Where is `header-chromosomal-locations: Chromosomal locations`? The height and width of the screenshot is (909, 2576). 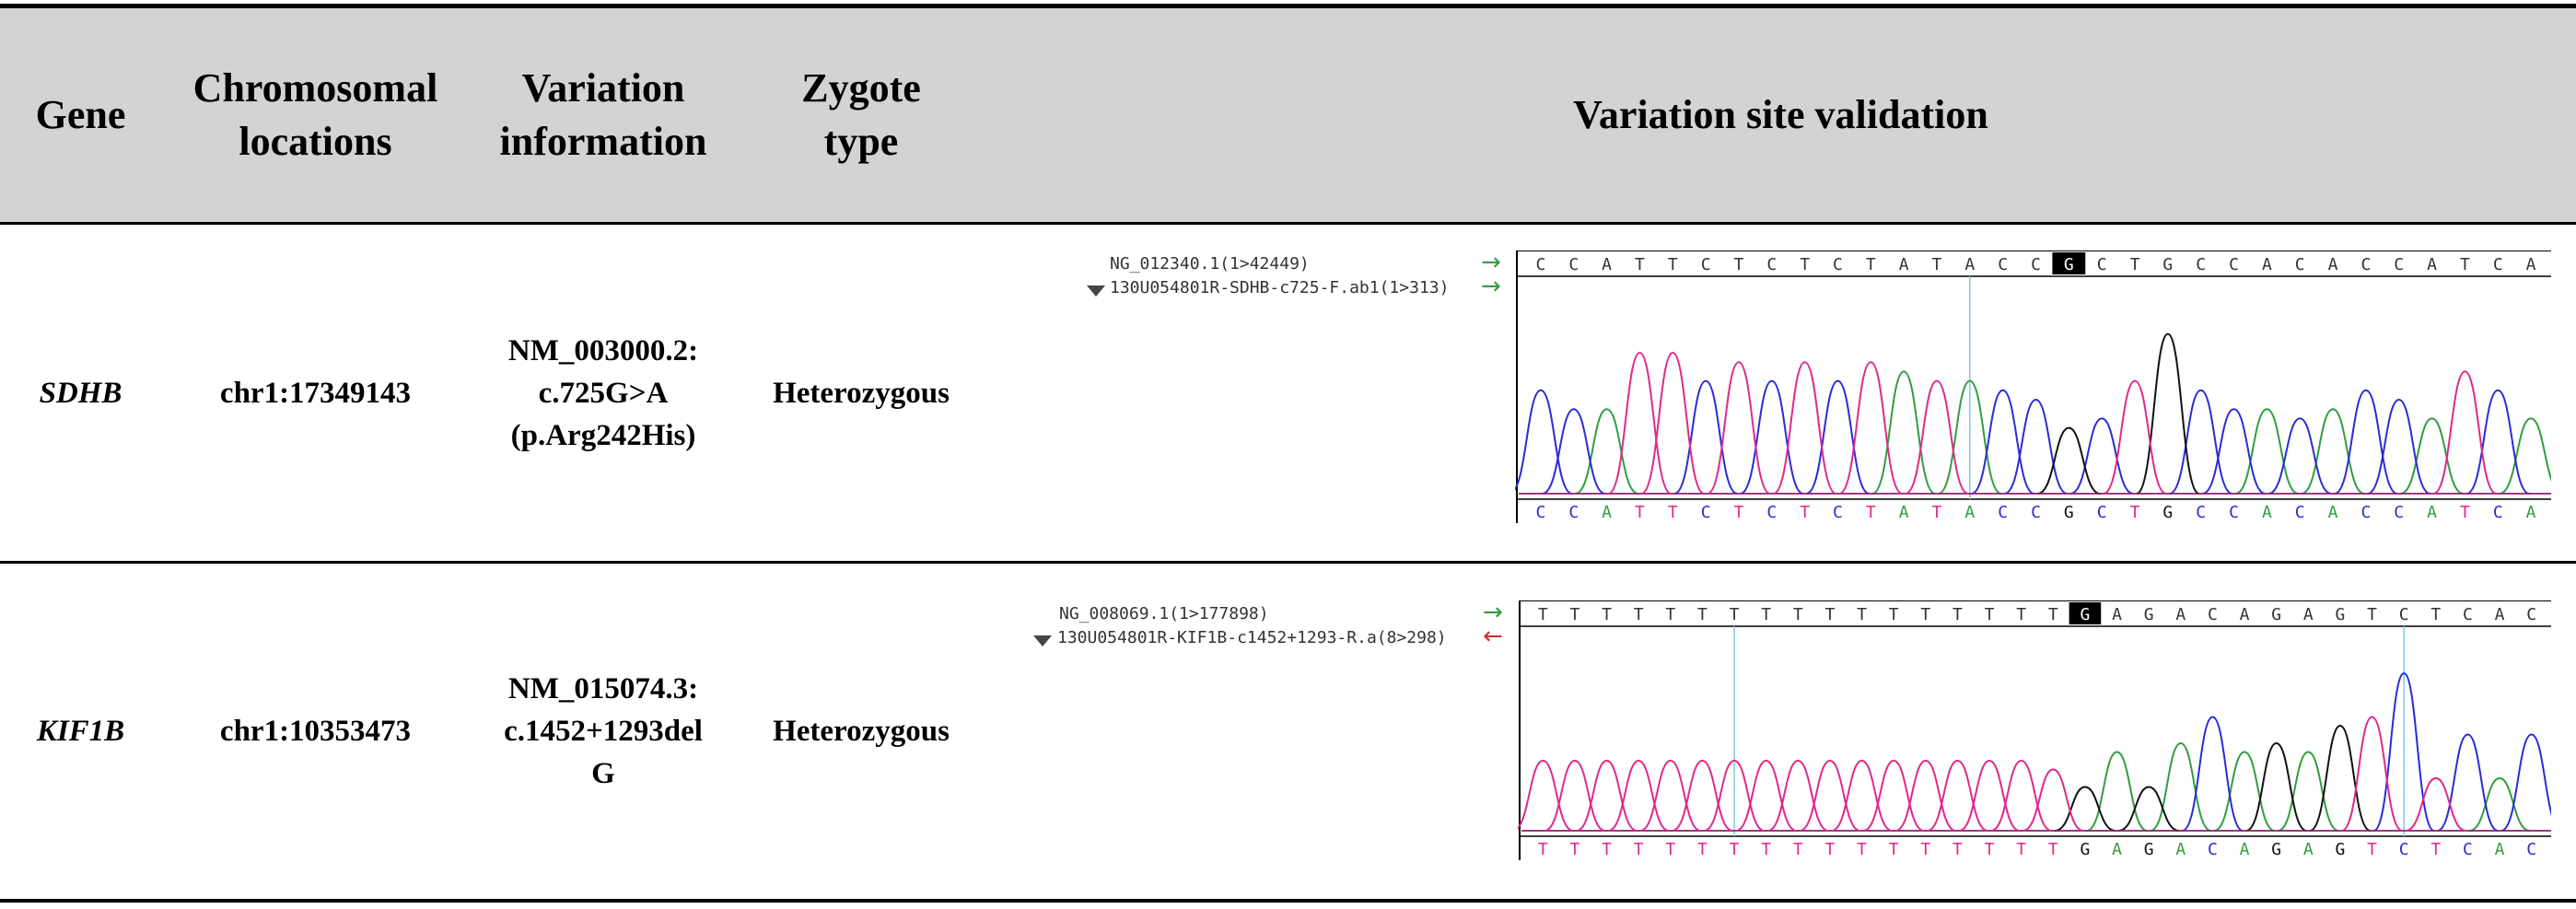
header-chromosomal-locations: Chromosomal locations is located at coordinates (315, 114).